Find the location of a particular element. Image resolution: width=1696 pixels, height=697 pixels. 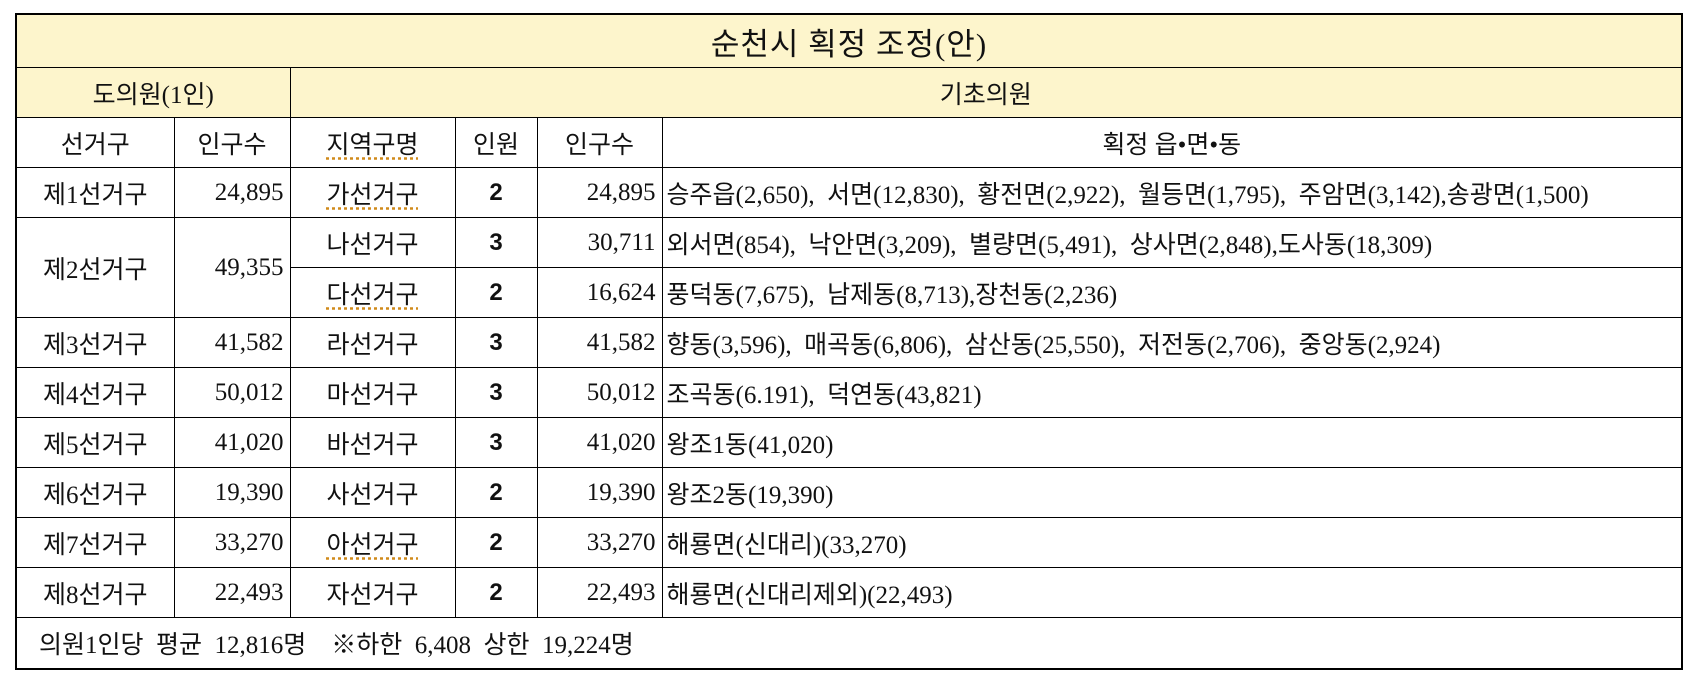

population-cell: 33,270 is located at coordinates (232, 542).